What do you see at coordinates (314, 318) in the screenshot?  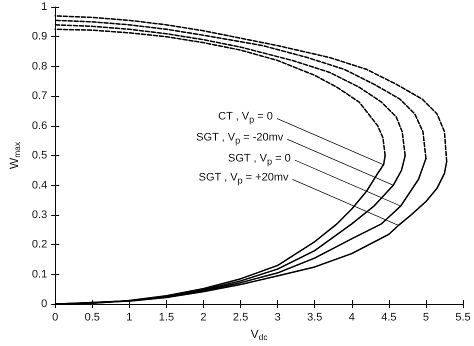 I see `x-tick-label: 3.5` at bounding box center [314, 318].